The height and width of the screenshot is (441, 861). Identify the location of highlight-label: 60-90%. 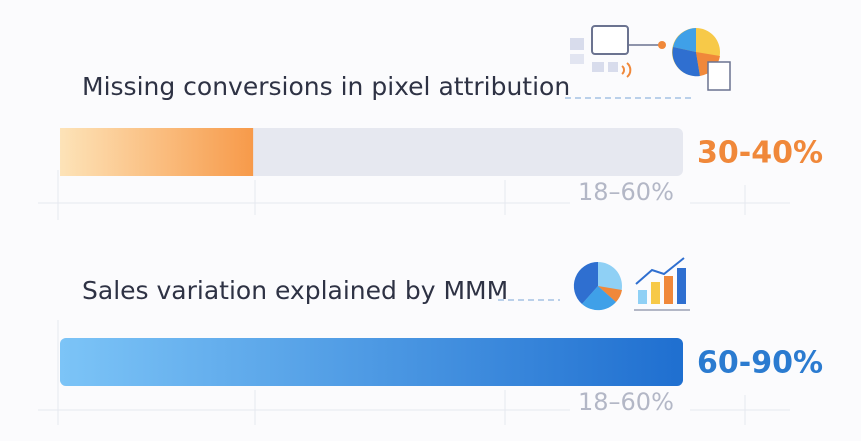
(760, 363).